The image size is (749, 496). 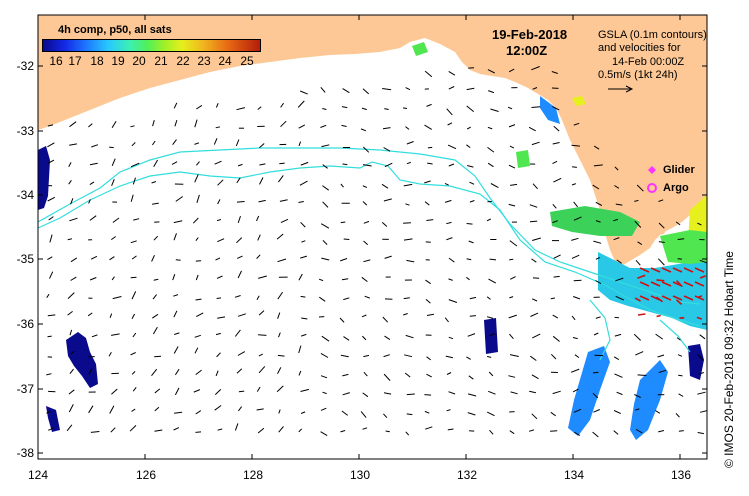 What do you see at coordinates (139, 61) in the screenshot?
I see `colorbar-tick: 20` at bounding box center [139, 61].